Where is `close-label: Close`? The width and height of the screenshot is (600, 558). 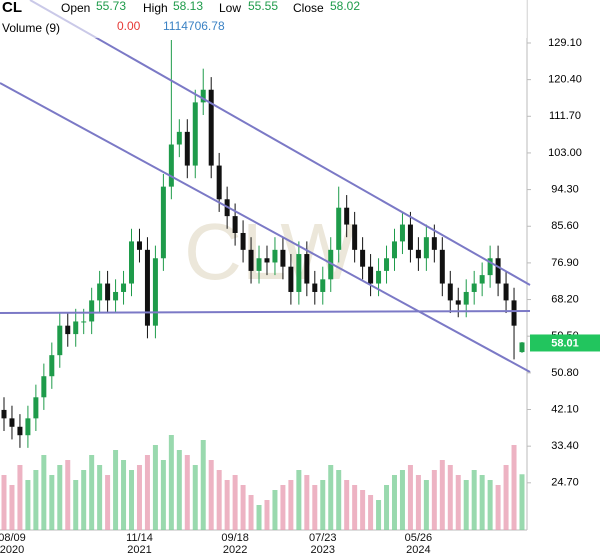
close-label: Close is located at coordinates (308, 8).